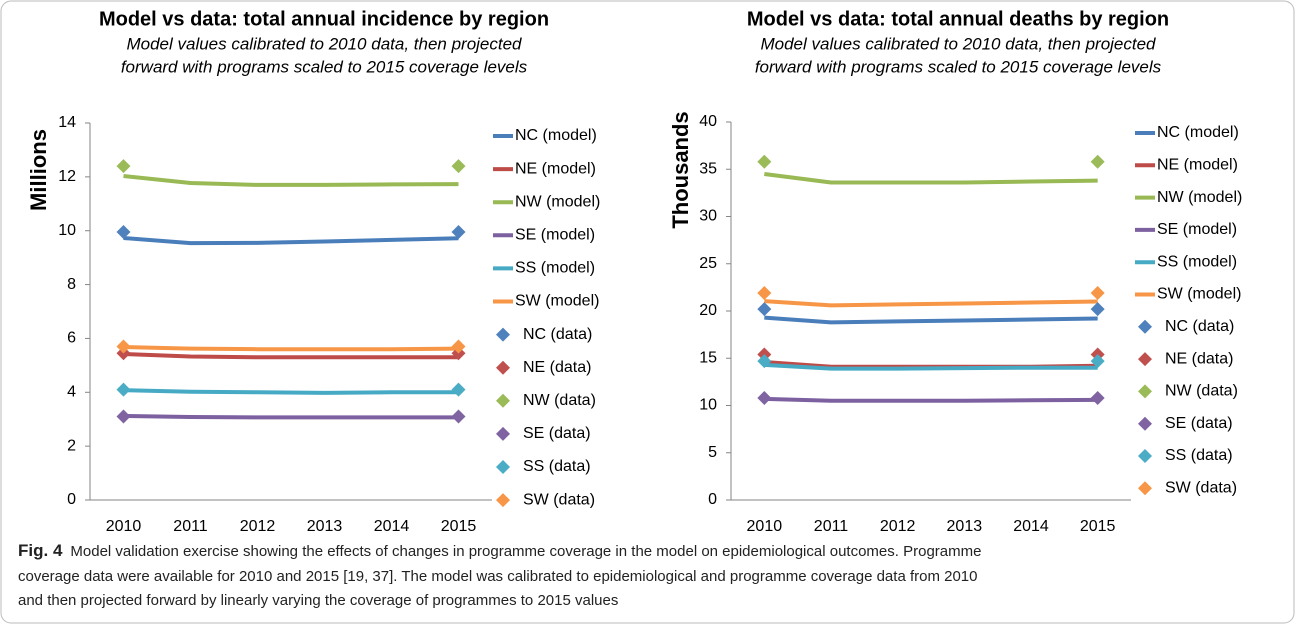 The image size is (1295, 624). What do you see at coordinates (708, 310) in the screenshot?
I see `y-tick-label: 20` at bounding box center [708, 310].